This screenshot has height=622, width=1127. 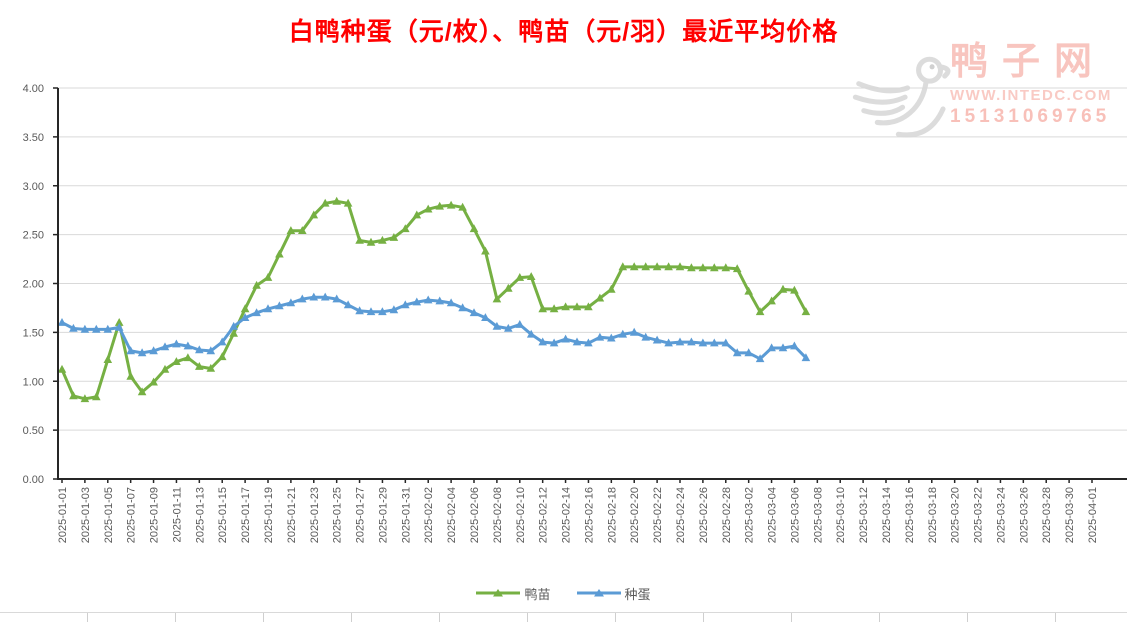 I want to click on svg-text: 2025-03-20, so click(x=956, y=515).